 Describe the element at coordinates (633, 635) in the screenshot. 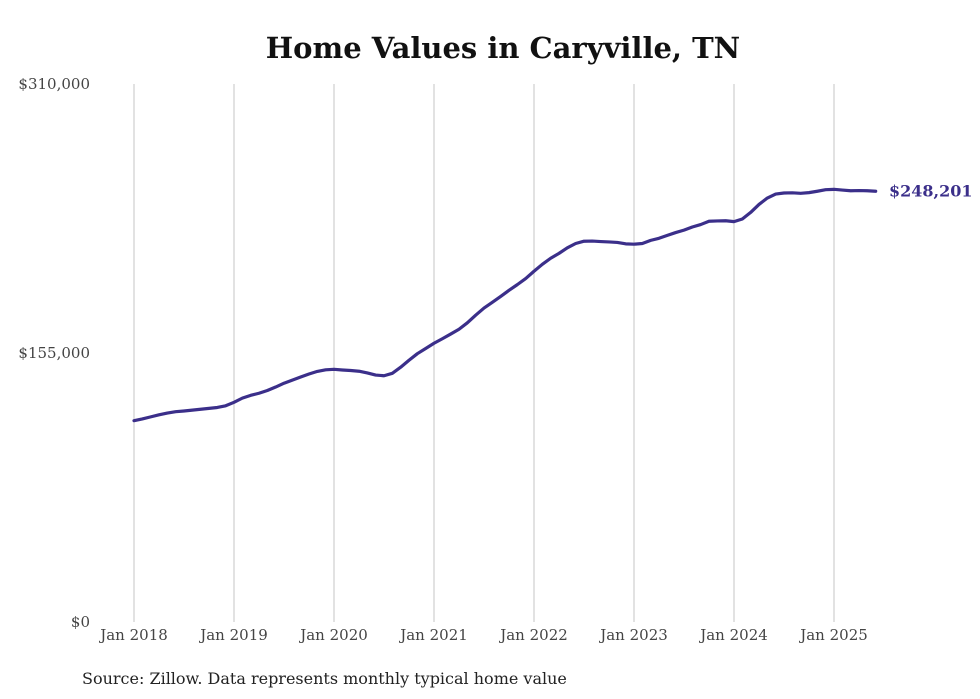

I see `x-tick-label: Jan 2023` at that location.